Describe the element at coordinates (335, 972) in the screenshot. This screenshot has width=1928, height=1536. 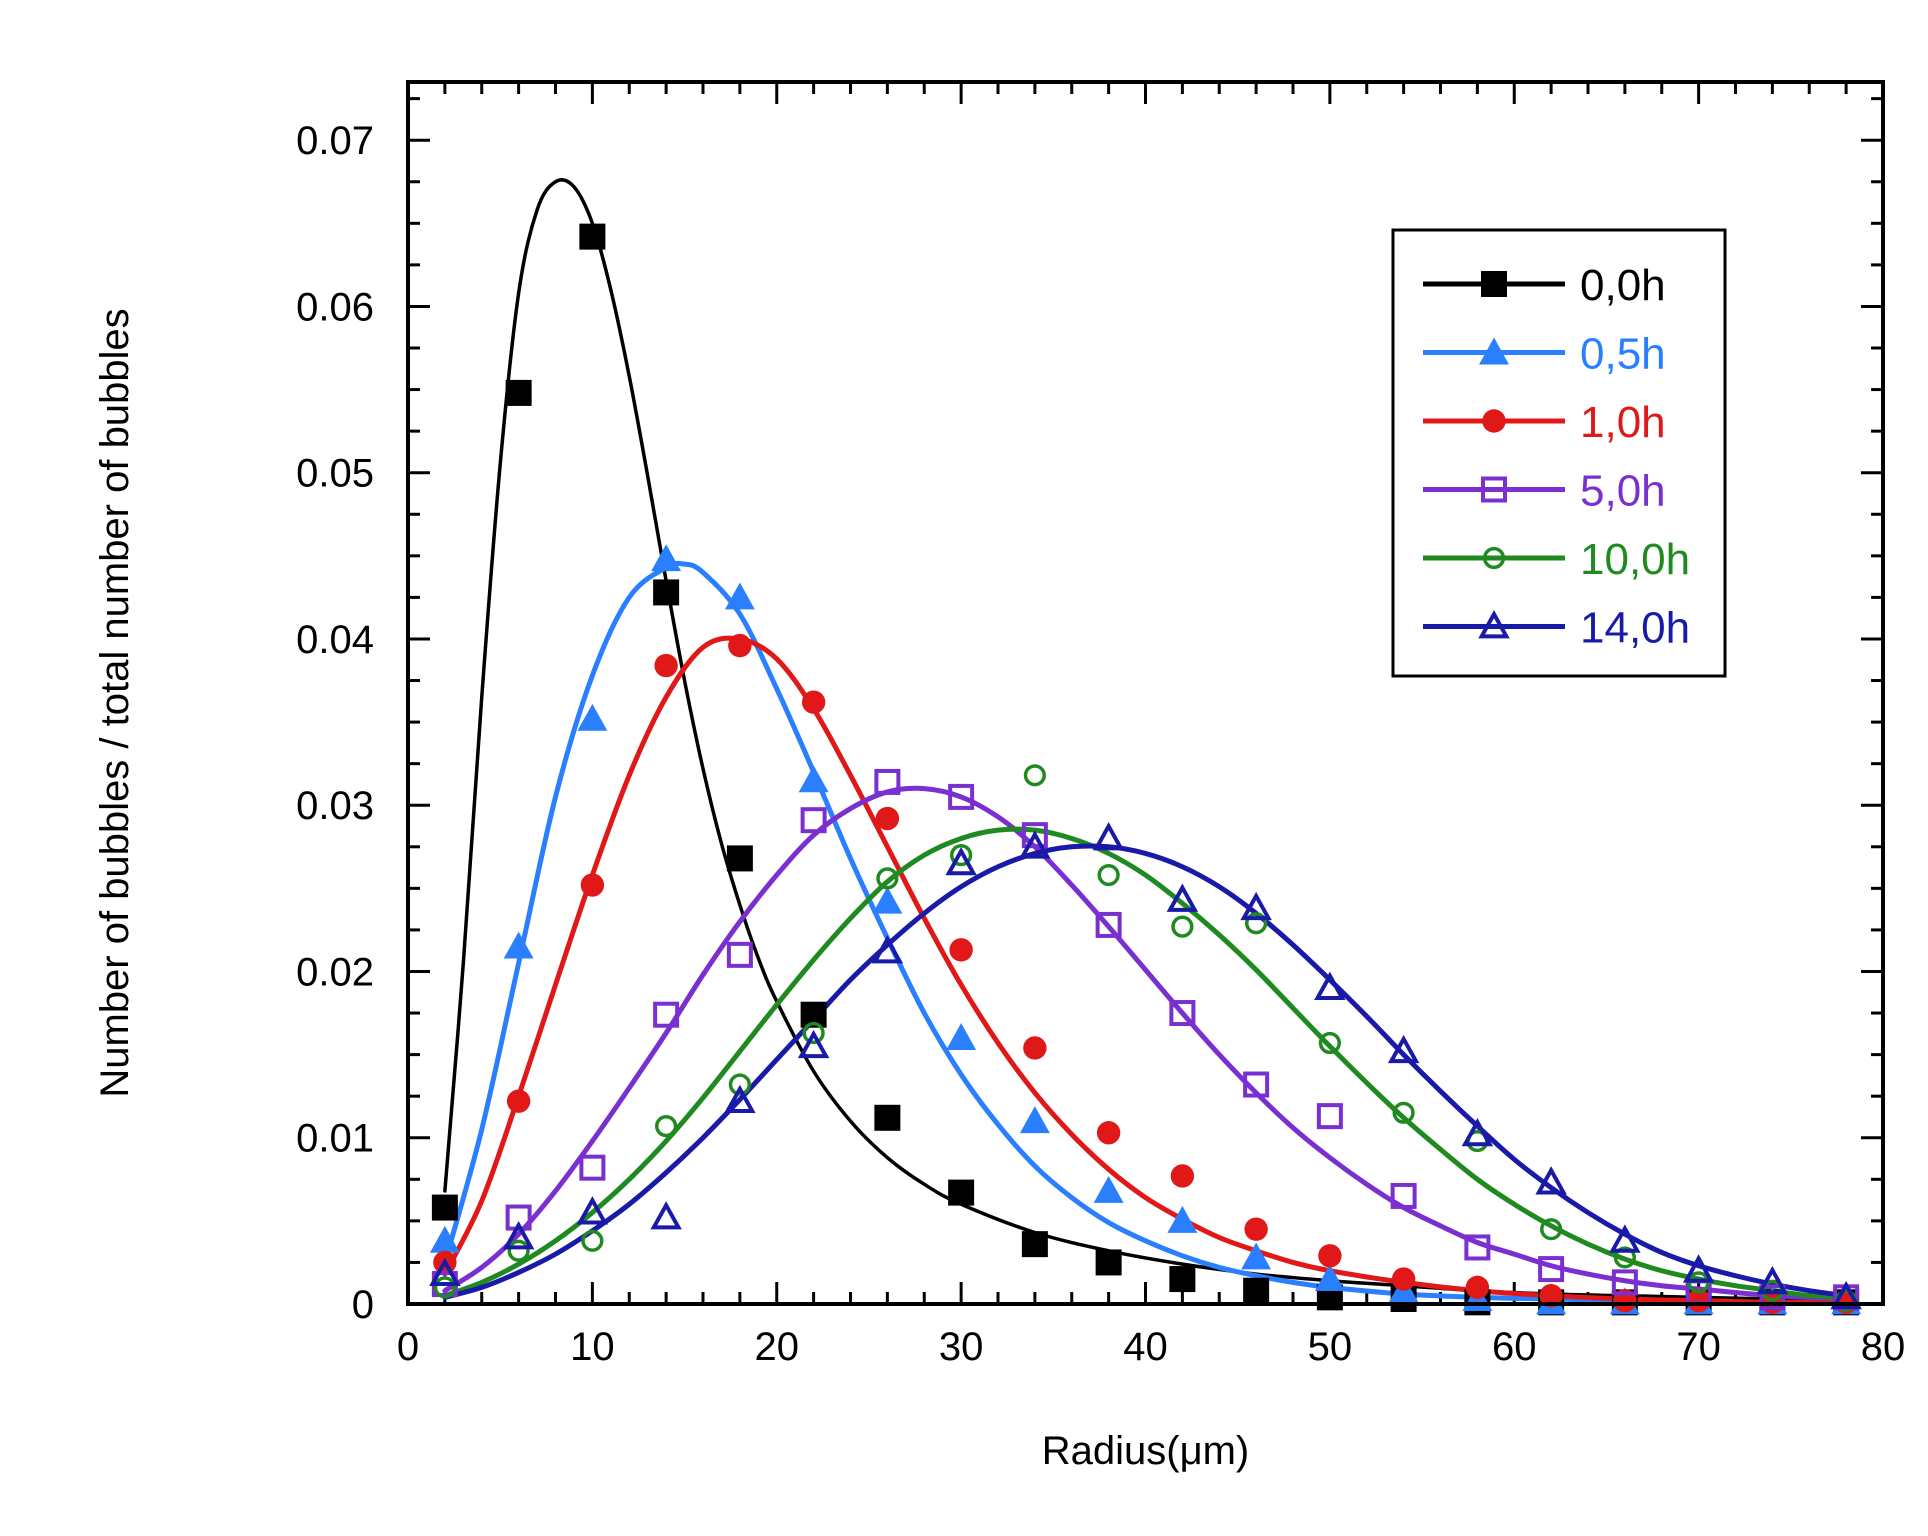
I see `y-tick-label: 0.02` at that location.